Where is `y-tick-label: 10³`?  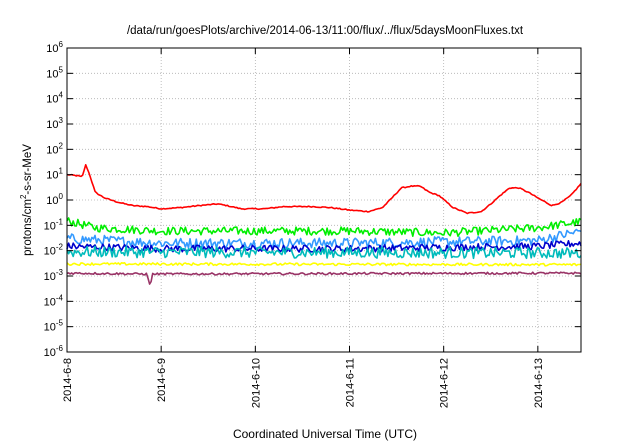 y-tick-label: 10³ is located at coordinates (54, 123).